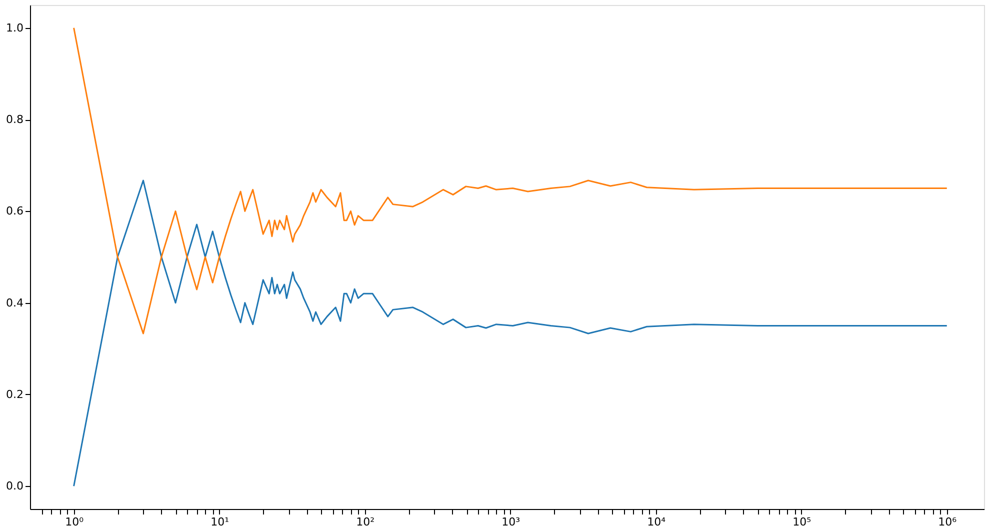  I want to click on y-tick-label: 0.6, so click(15, 211).